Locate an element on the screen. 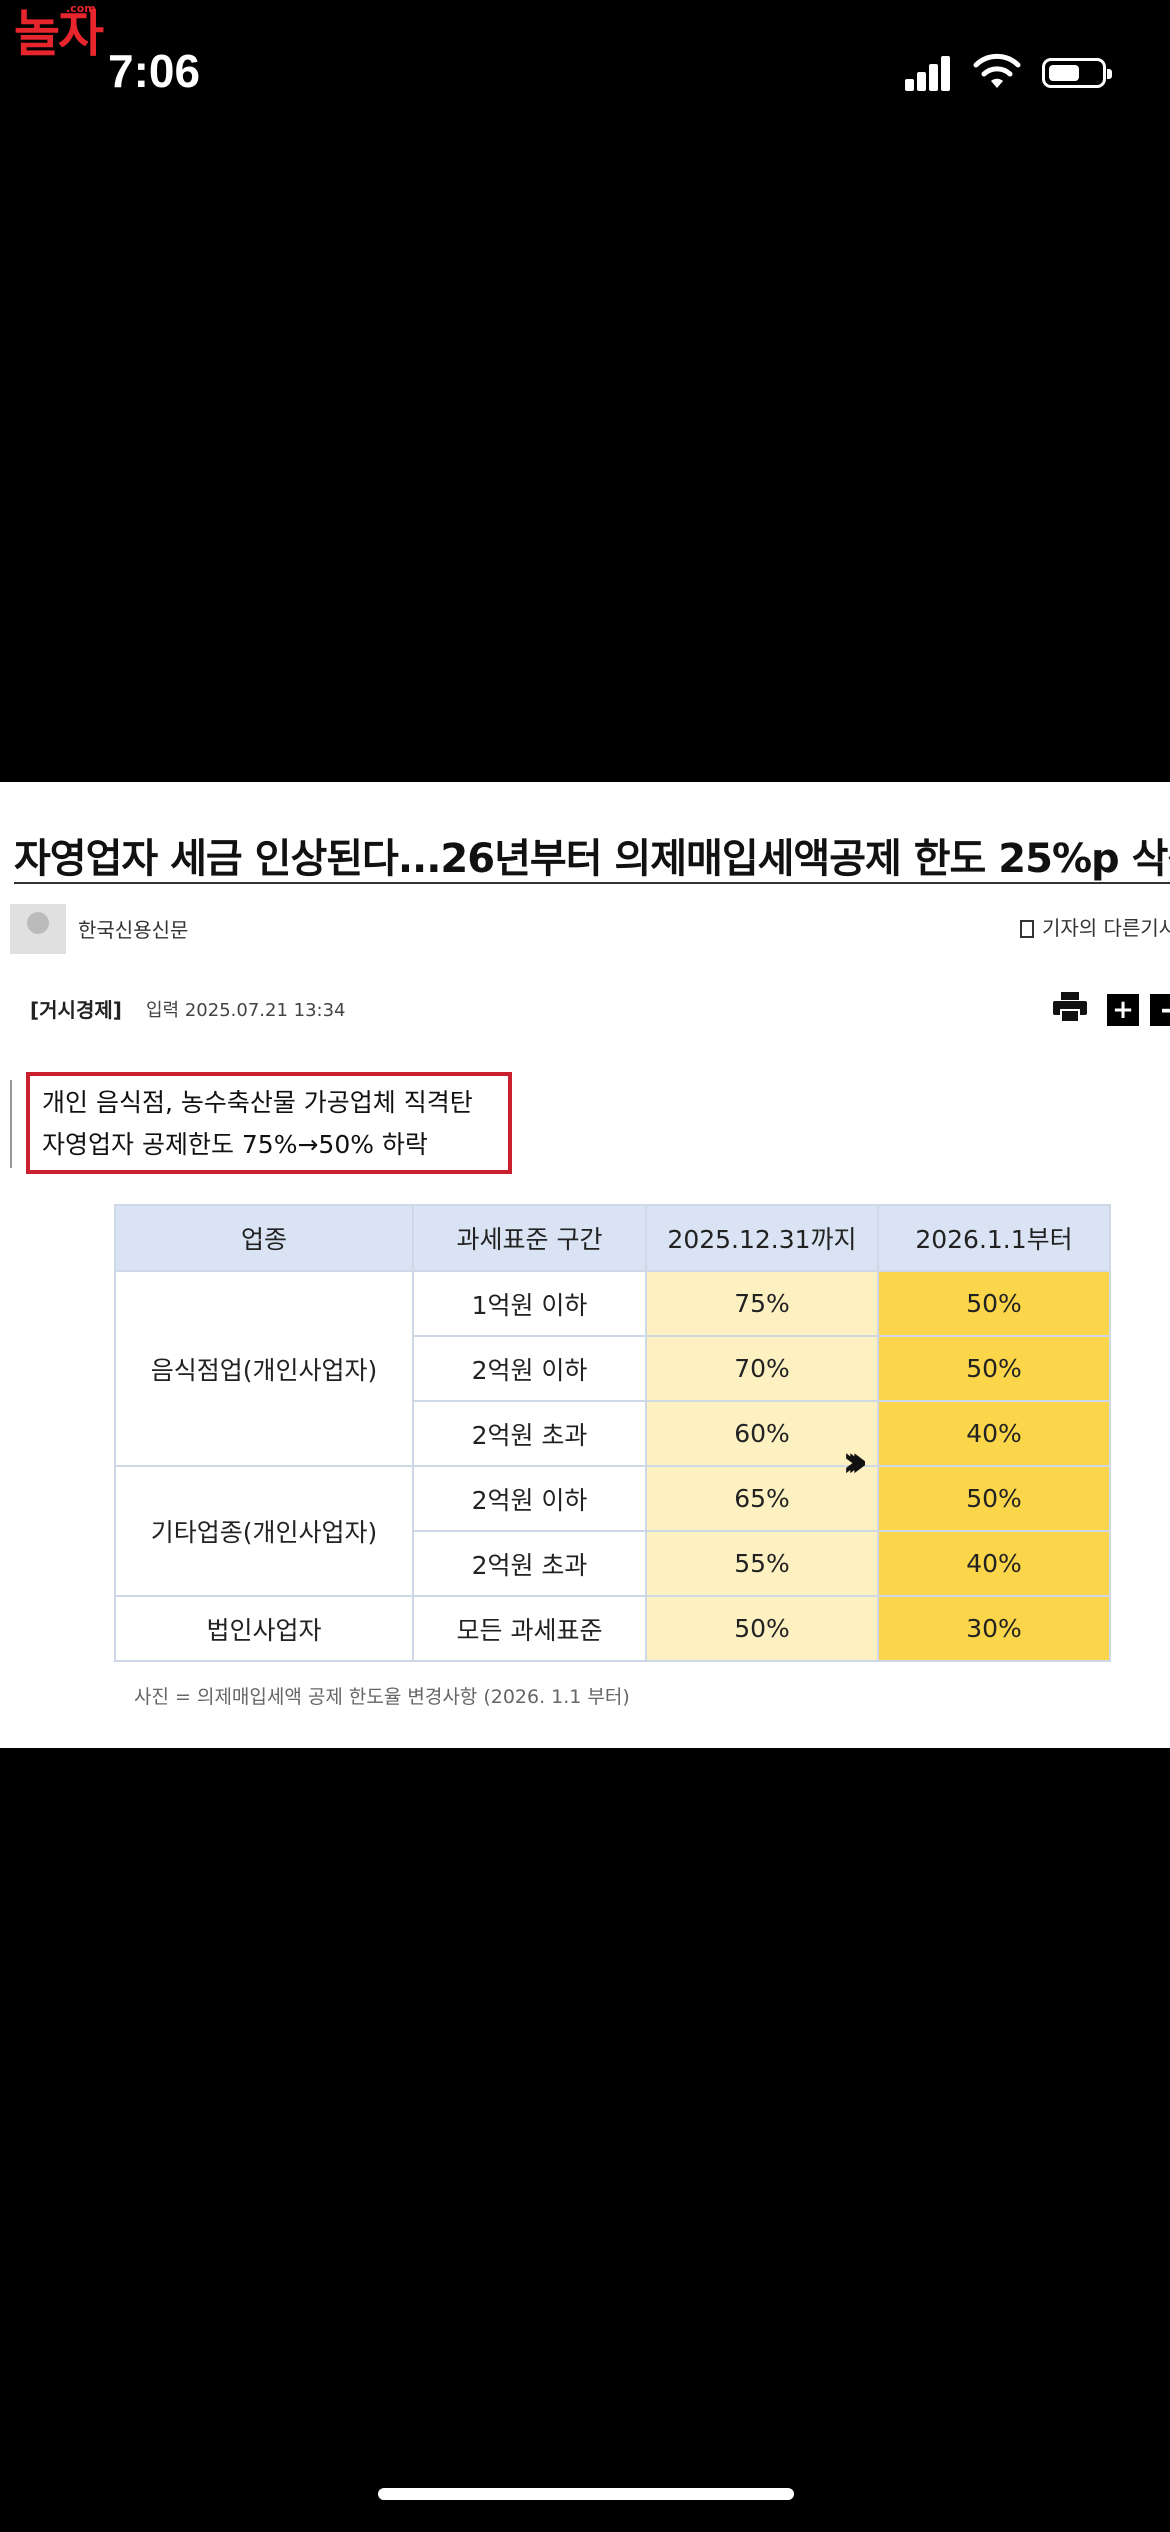 This screenshot has width=1170, height=2532. table-row: 법인사업자 모든 과세표준 50% 30% is located at coordinates (612, 1628).